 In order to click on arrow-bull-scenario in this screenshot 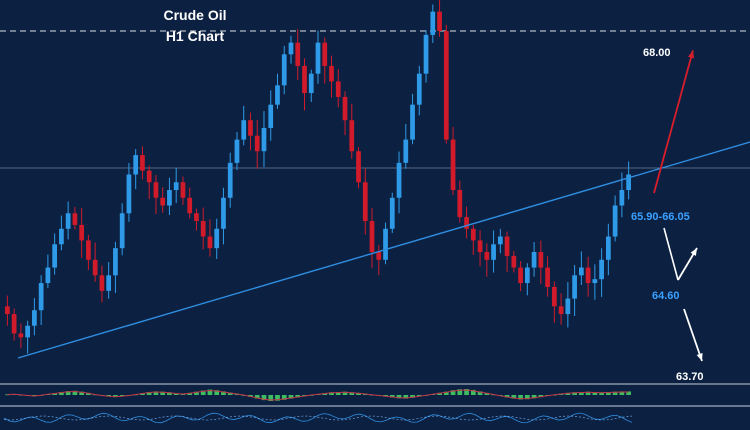, I will do `click(673, 122)`.